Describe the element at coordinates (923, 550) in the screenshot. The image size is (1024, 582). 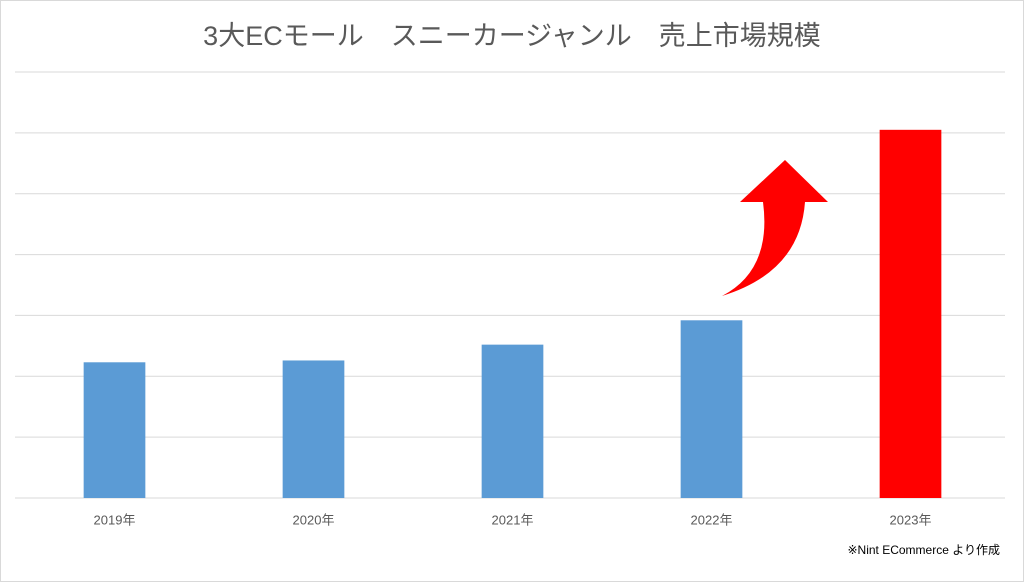
I see `source-note: ※Nint ECommerce より作成` at that location.